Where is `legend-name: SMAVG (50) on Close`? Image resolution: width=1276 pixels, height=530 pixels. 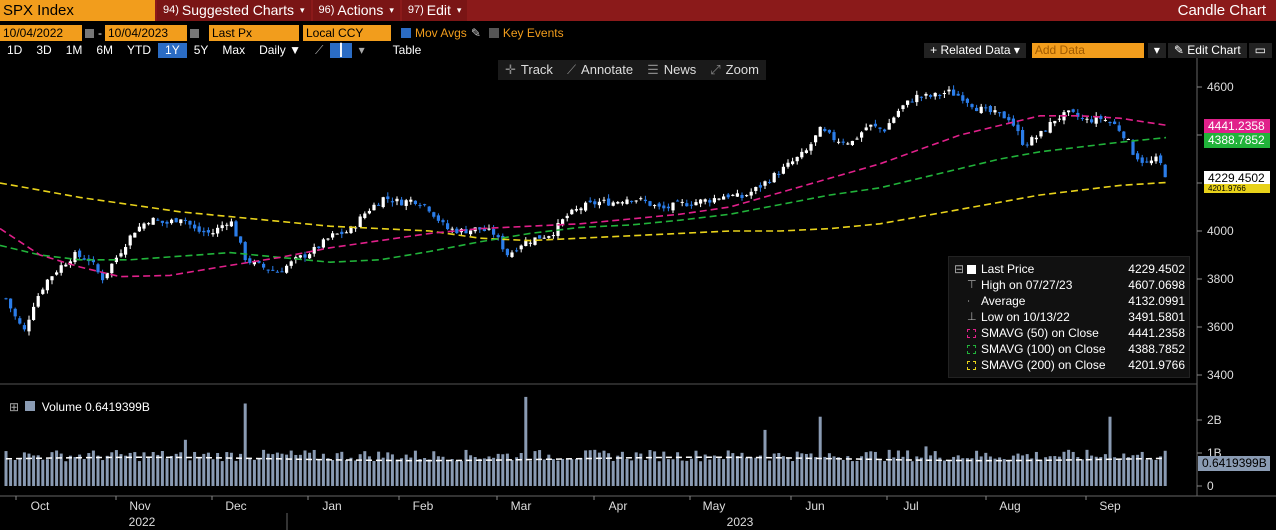 legend-name: SMAVG (50) on Close is located at coordinates (1040, 333).